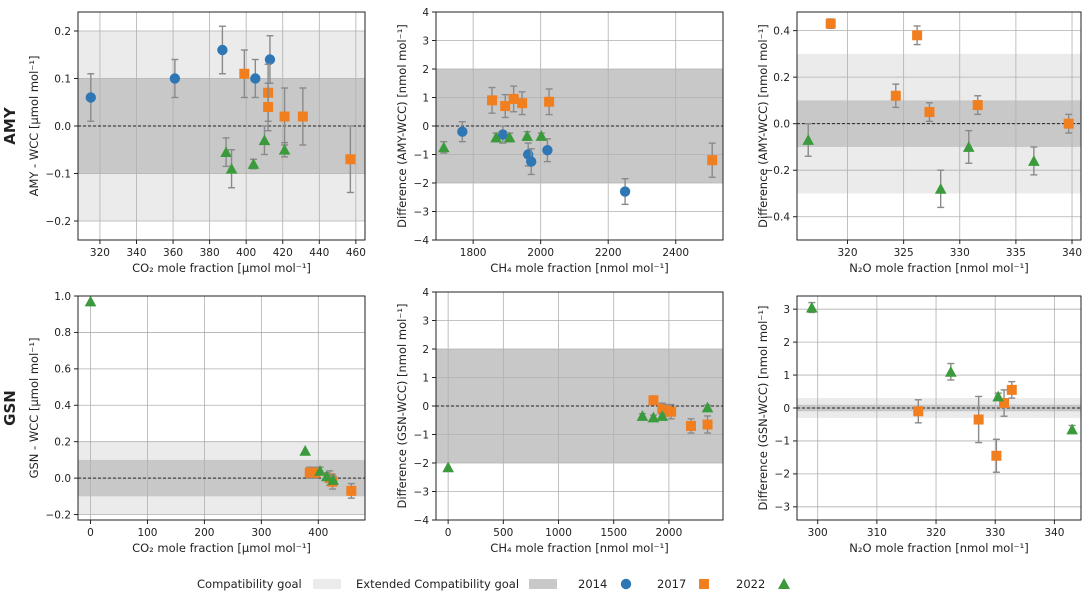  Describe the element at coordinates (675, 253) in the screenshot. I see `x-tick-label: 2400` at that location.